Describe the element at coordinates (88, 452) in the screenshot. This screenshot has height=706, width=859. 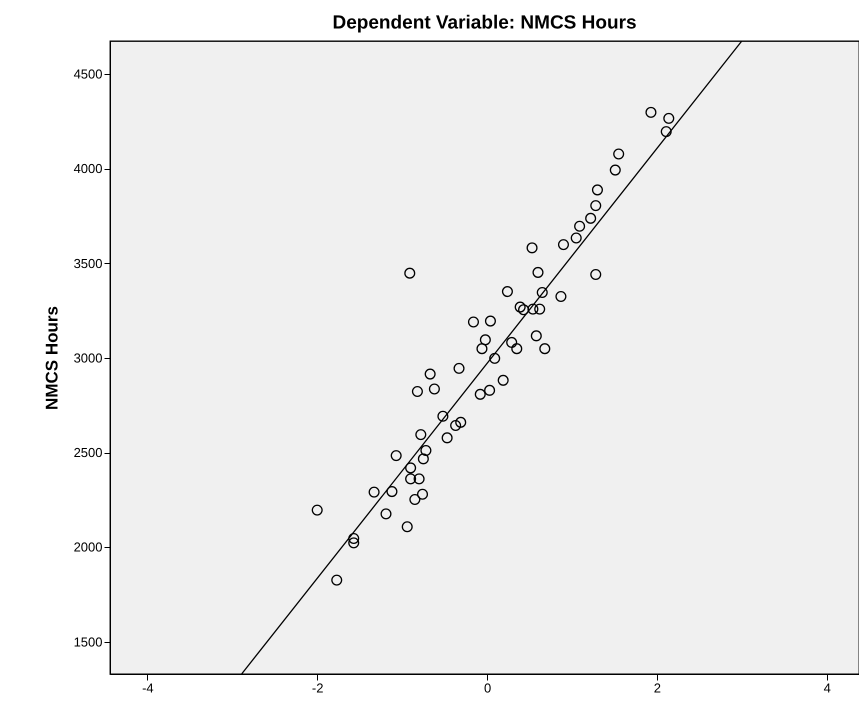
I see `y-tick-label: 2500` at that location.